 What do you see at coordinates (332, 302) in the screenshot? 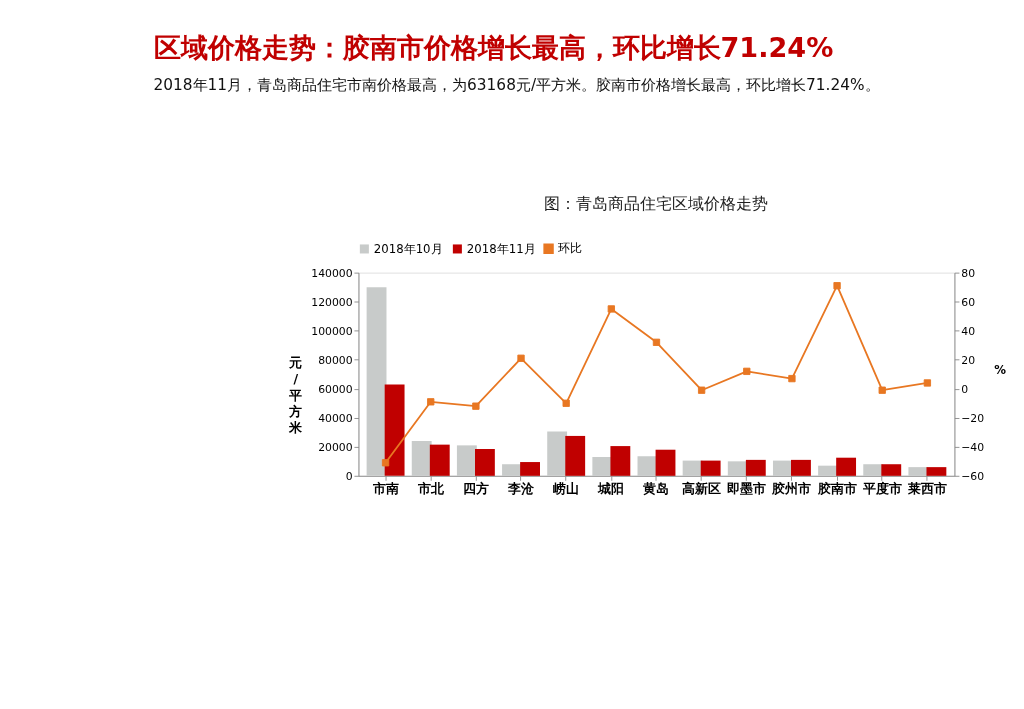
I see `y-tick-label: 120000` at bounding box center [332, 302].